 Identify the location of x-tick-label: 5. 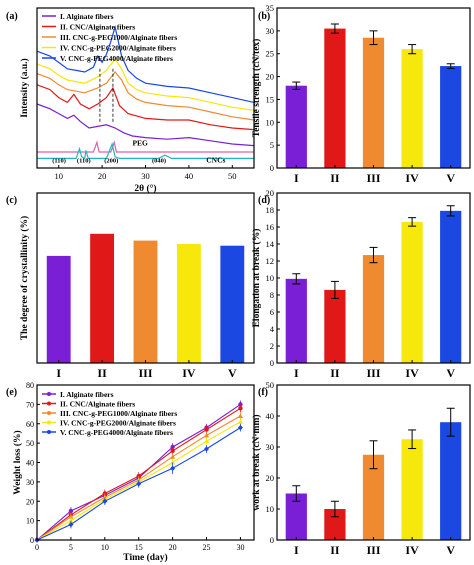
(71, 547).